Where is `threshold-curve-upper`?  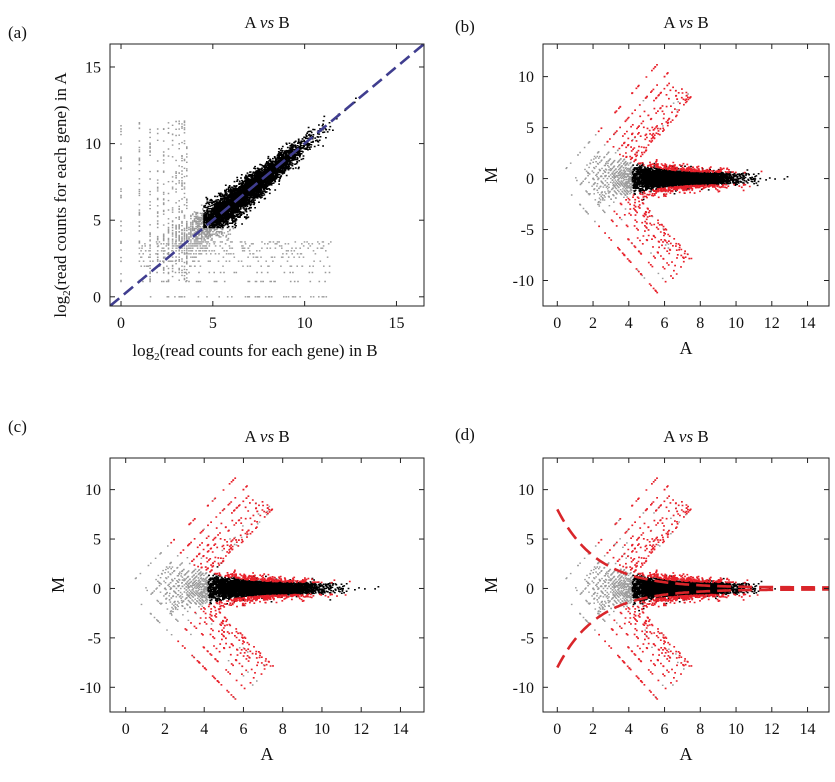 threshold-curve-upper is located at coordinates (692, 548).